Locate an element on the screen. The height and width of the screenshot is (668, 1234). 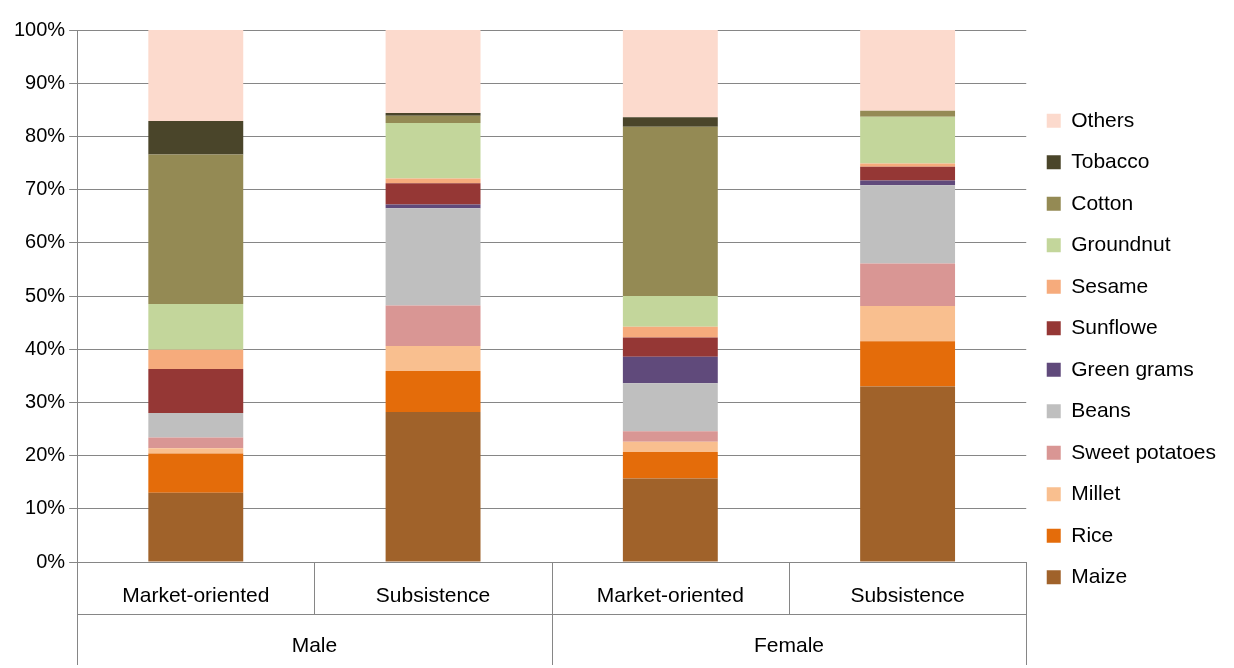
legend-label: Maize is located at coordinates (1099, 576).